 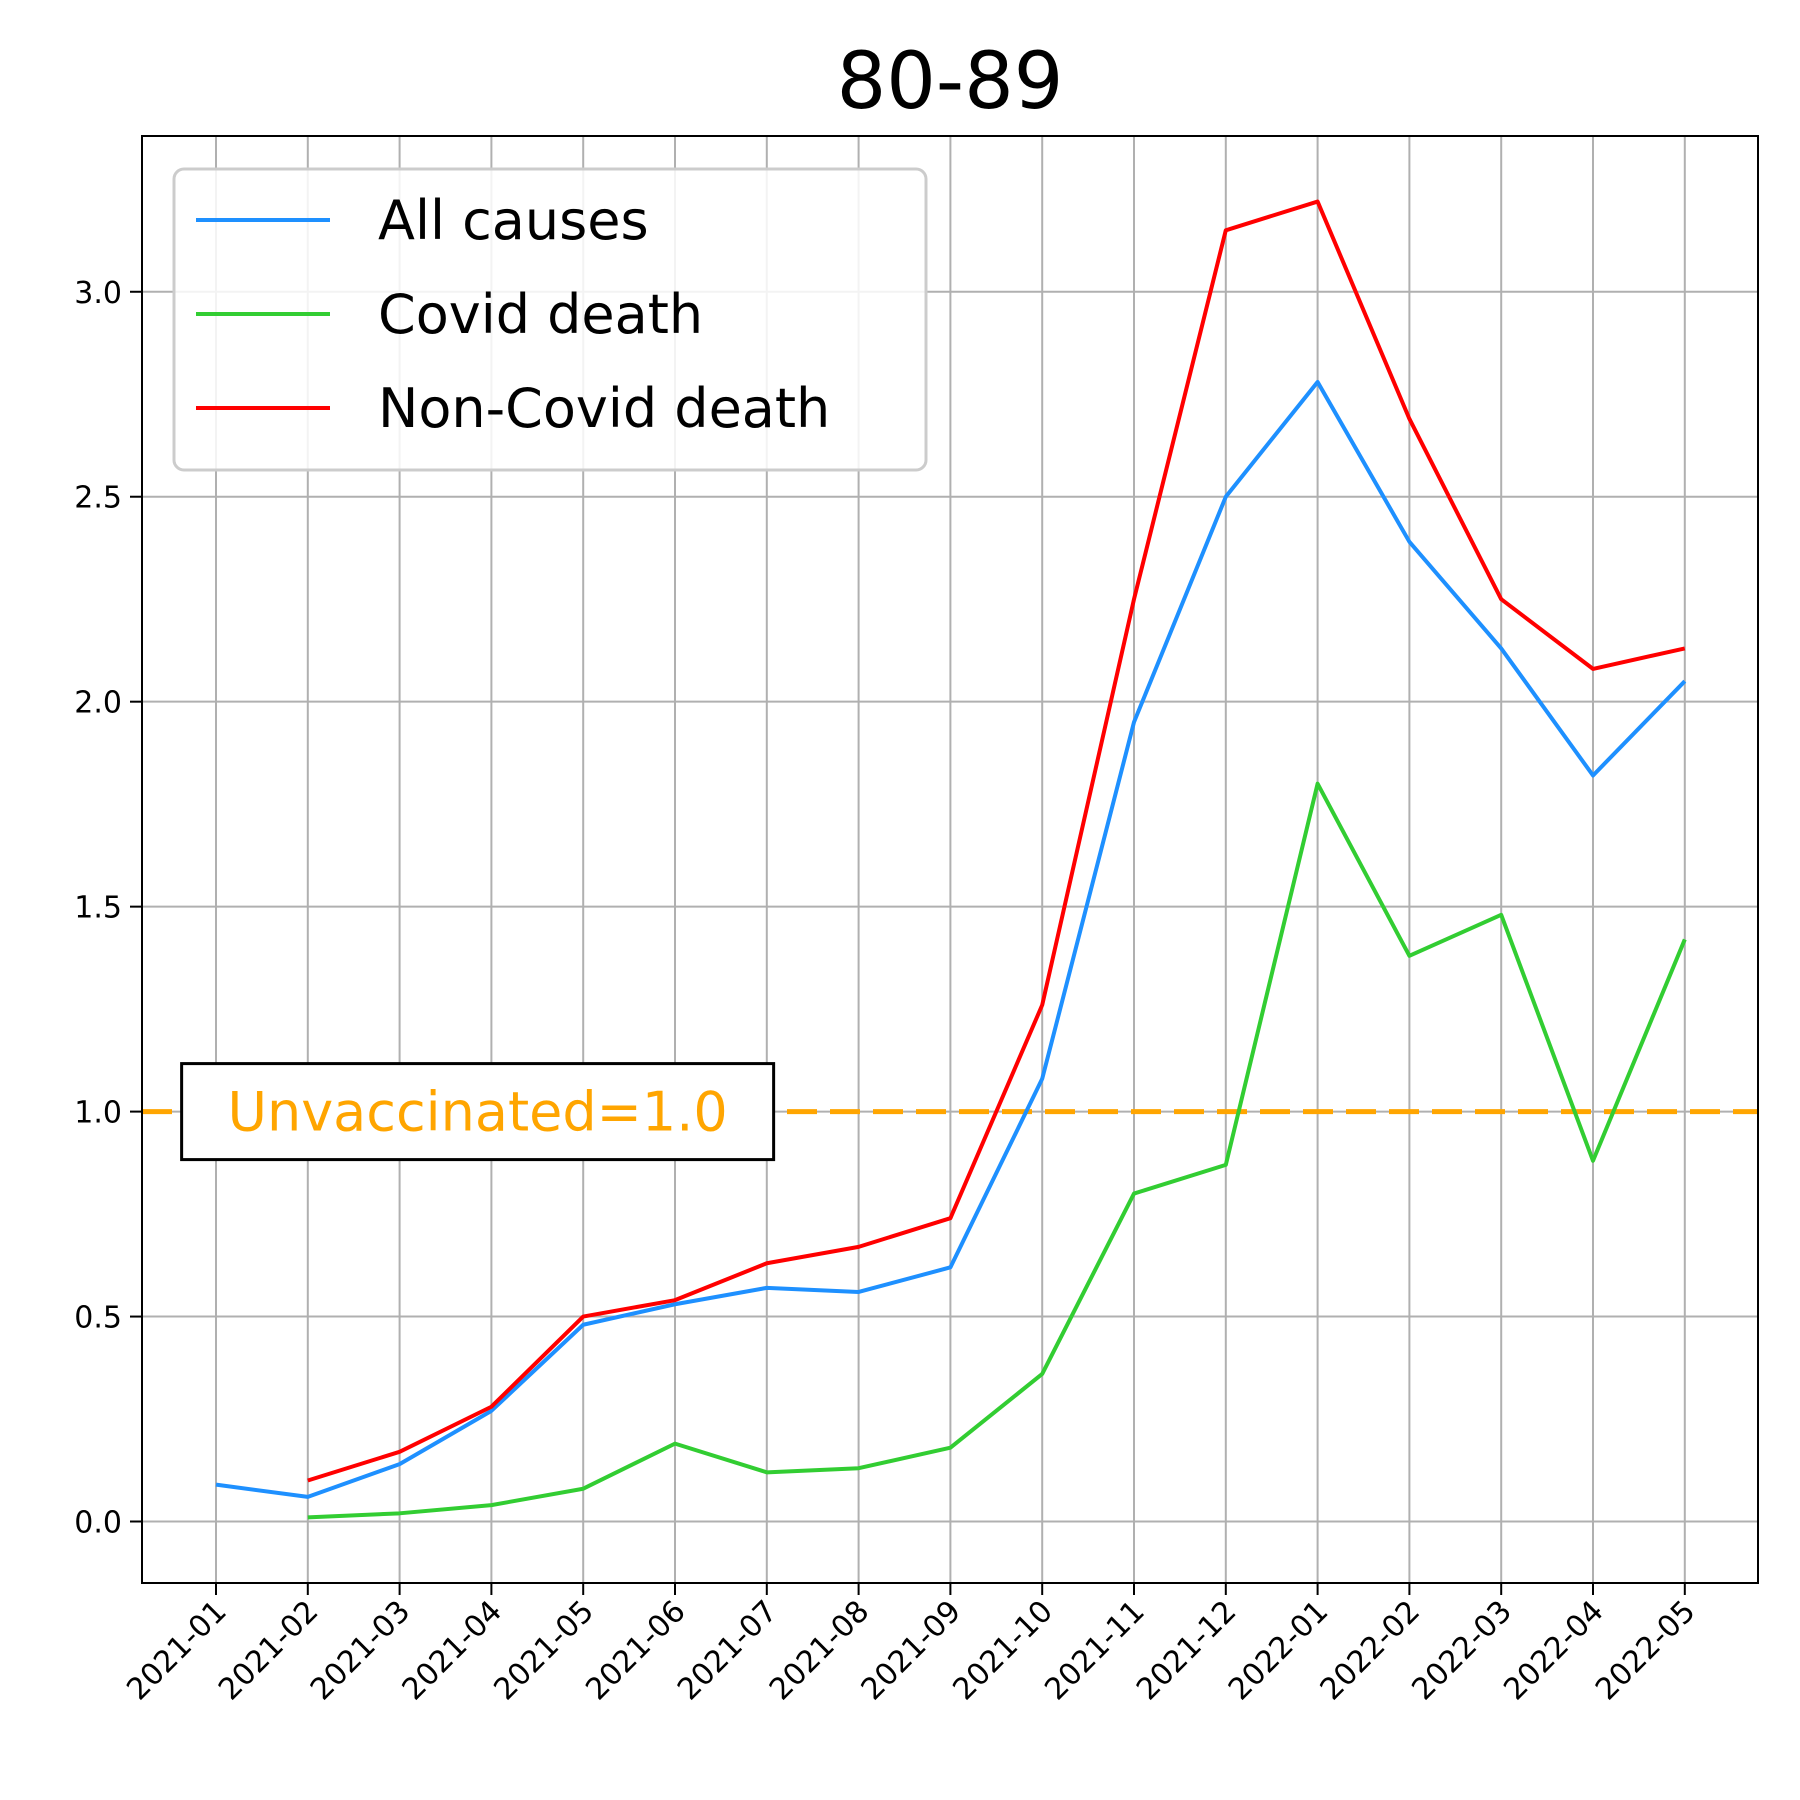 What do you see at coordinates (950, 82) in the screenshot?
I see `chart-title: 80-89` at bounding box center [950, 82].